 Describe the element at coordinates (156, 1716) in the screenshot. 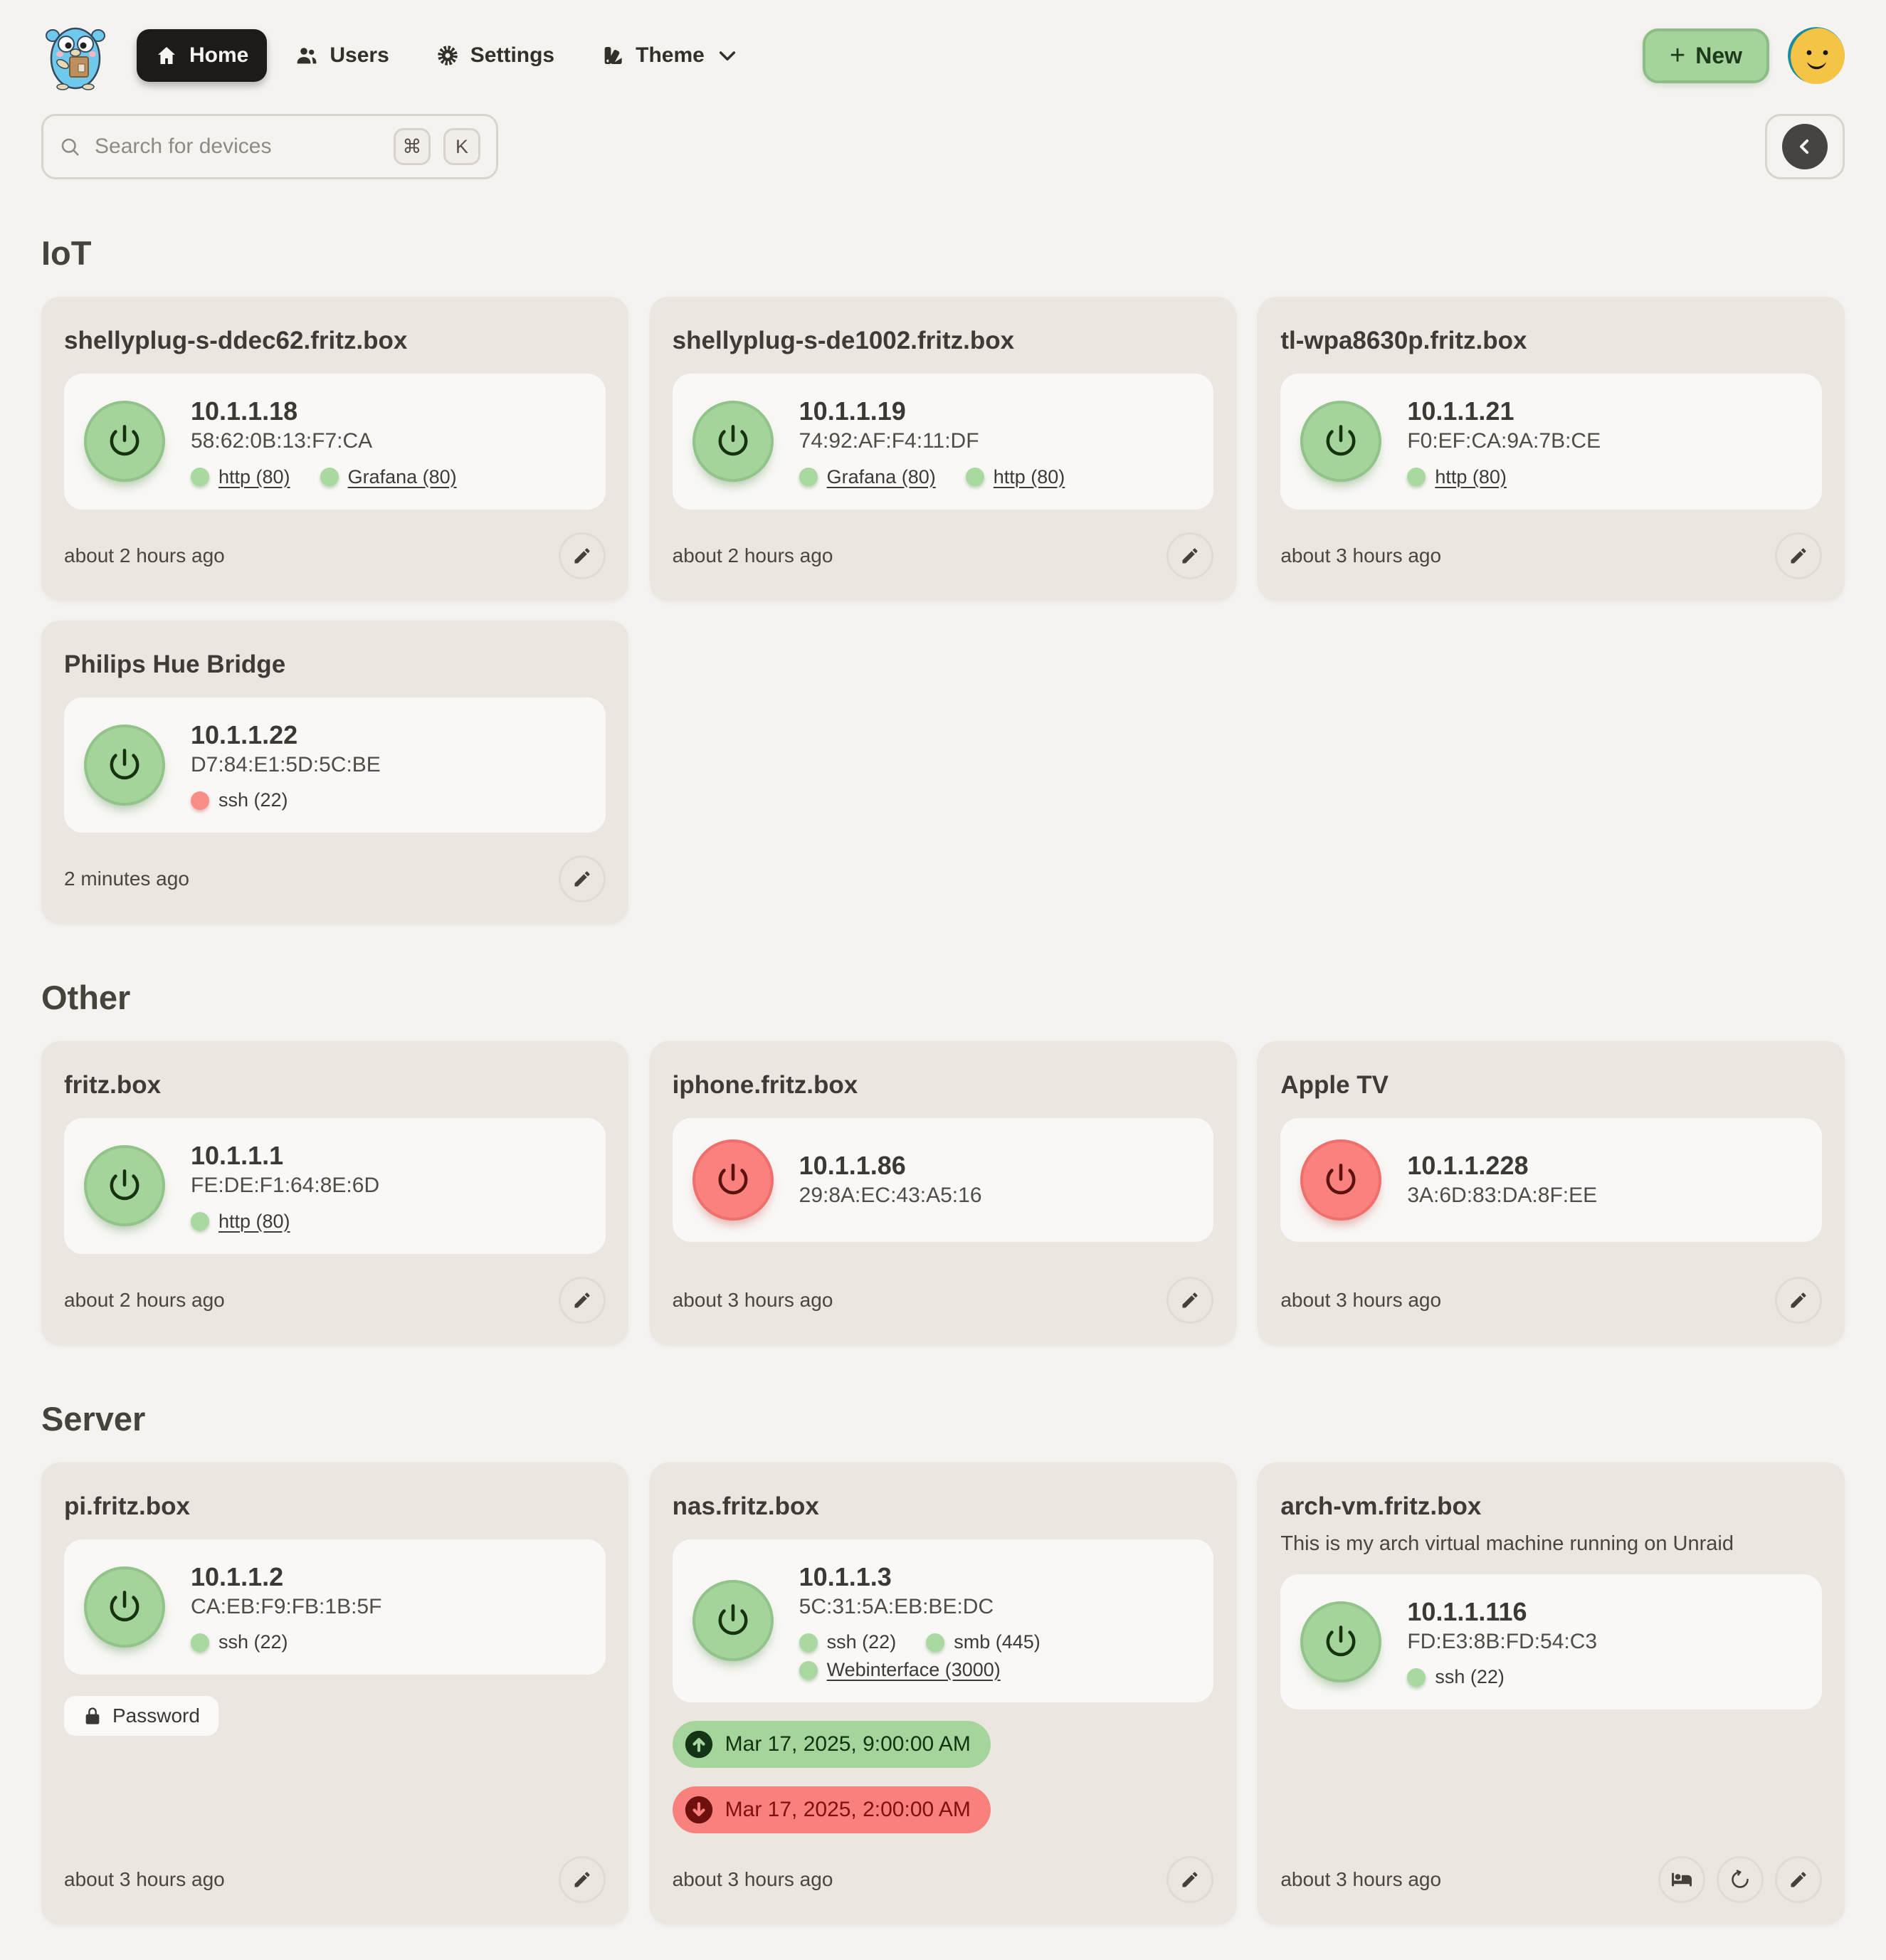

I see `password-badge-label: Password` at that location.